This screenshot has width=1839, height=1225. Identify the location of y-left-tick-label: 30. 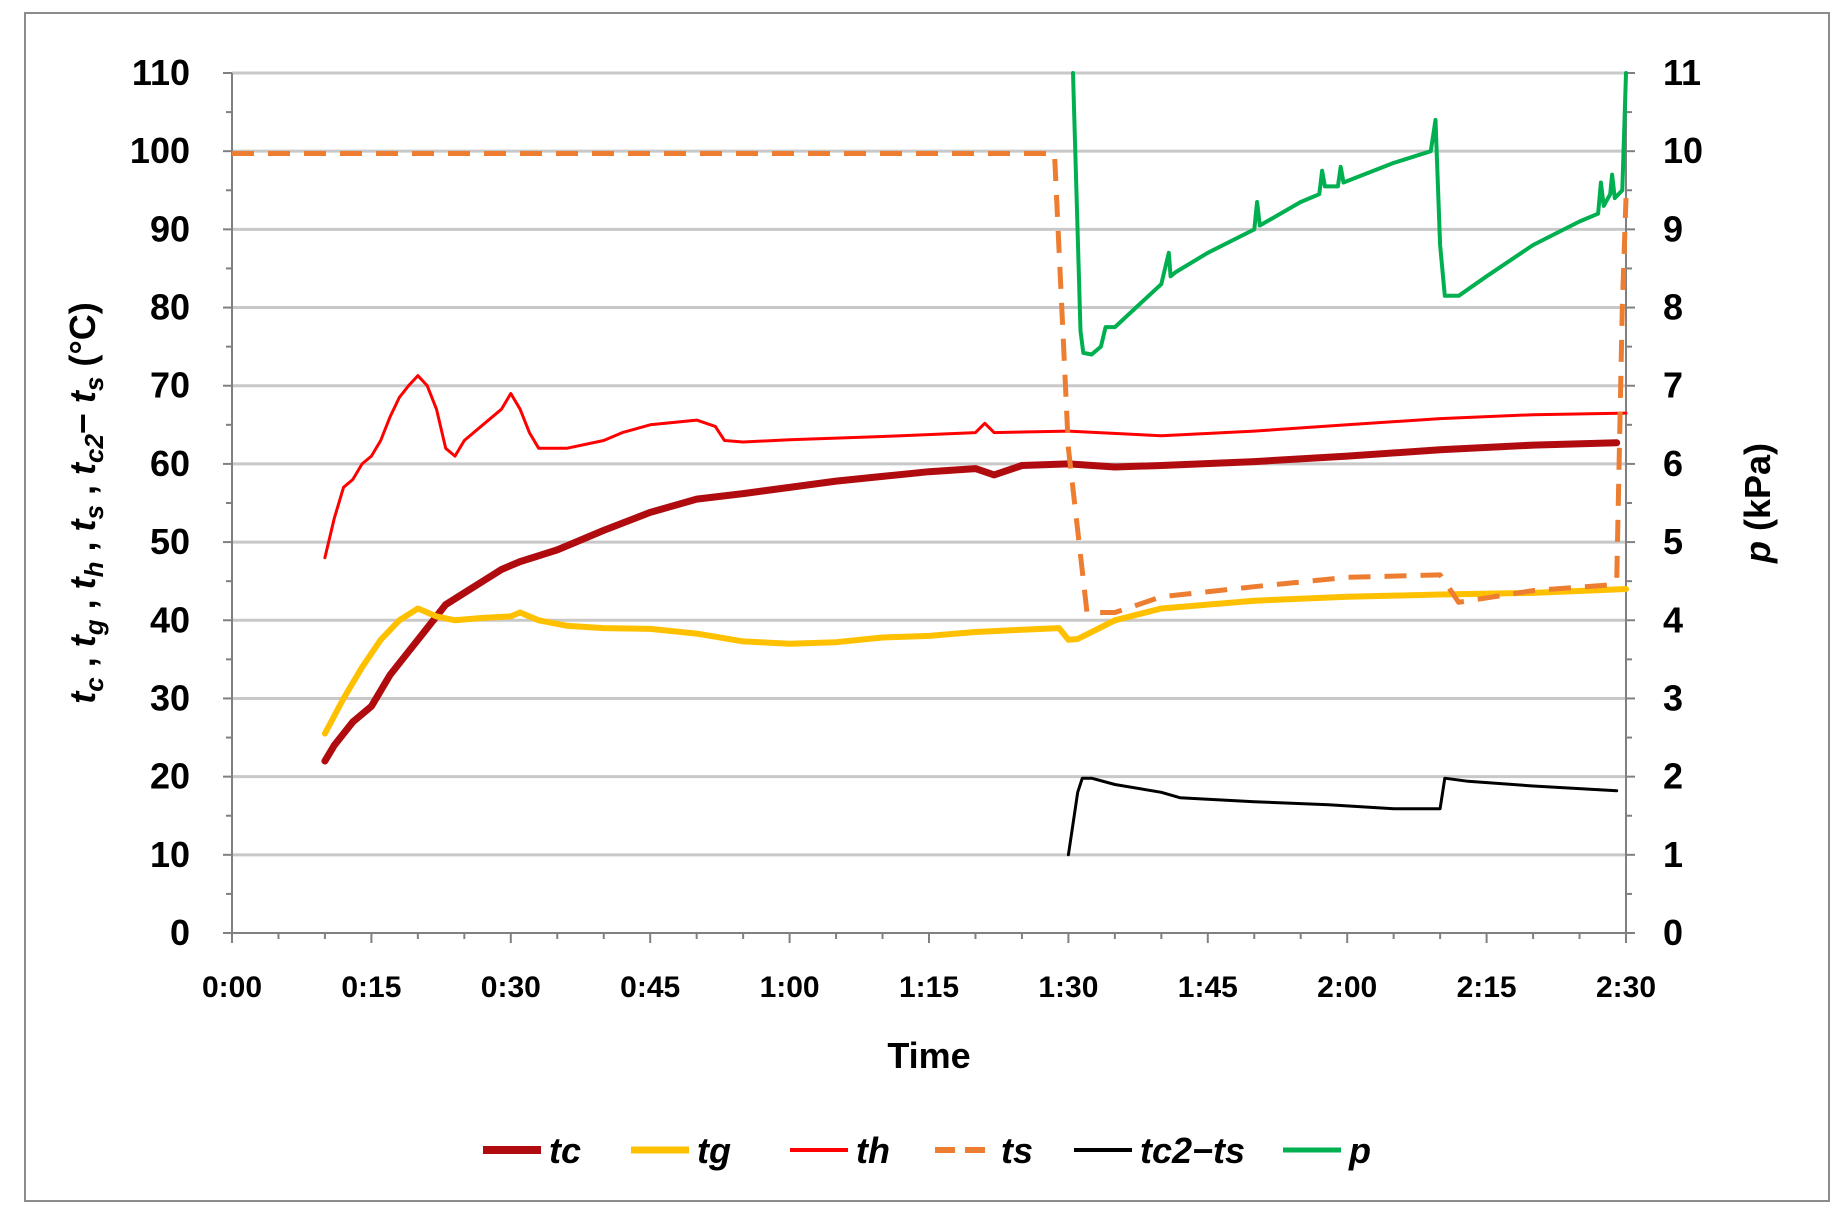
(170, 697).